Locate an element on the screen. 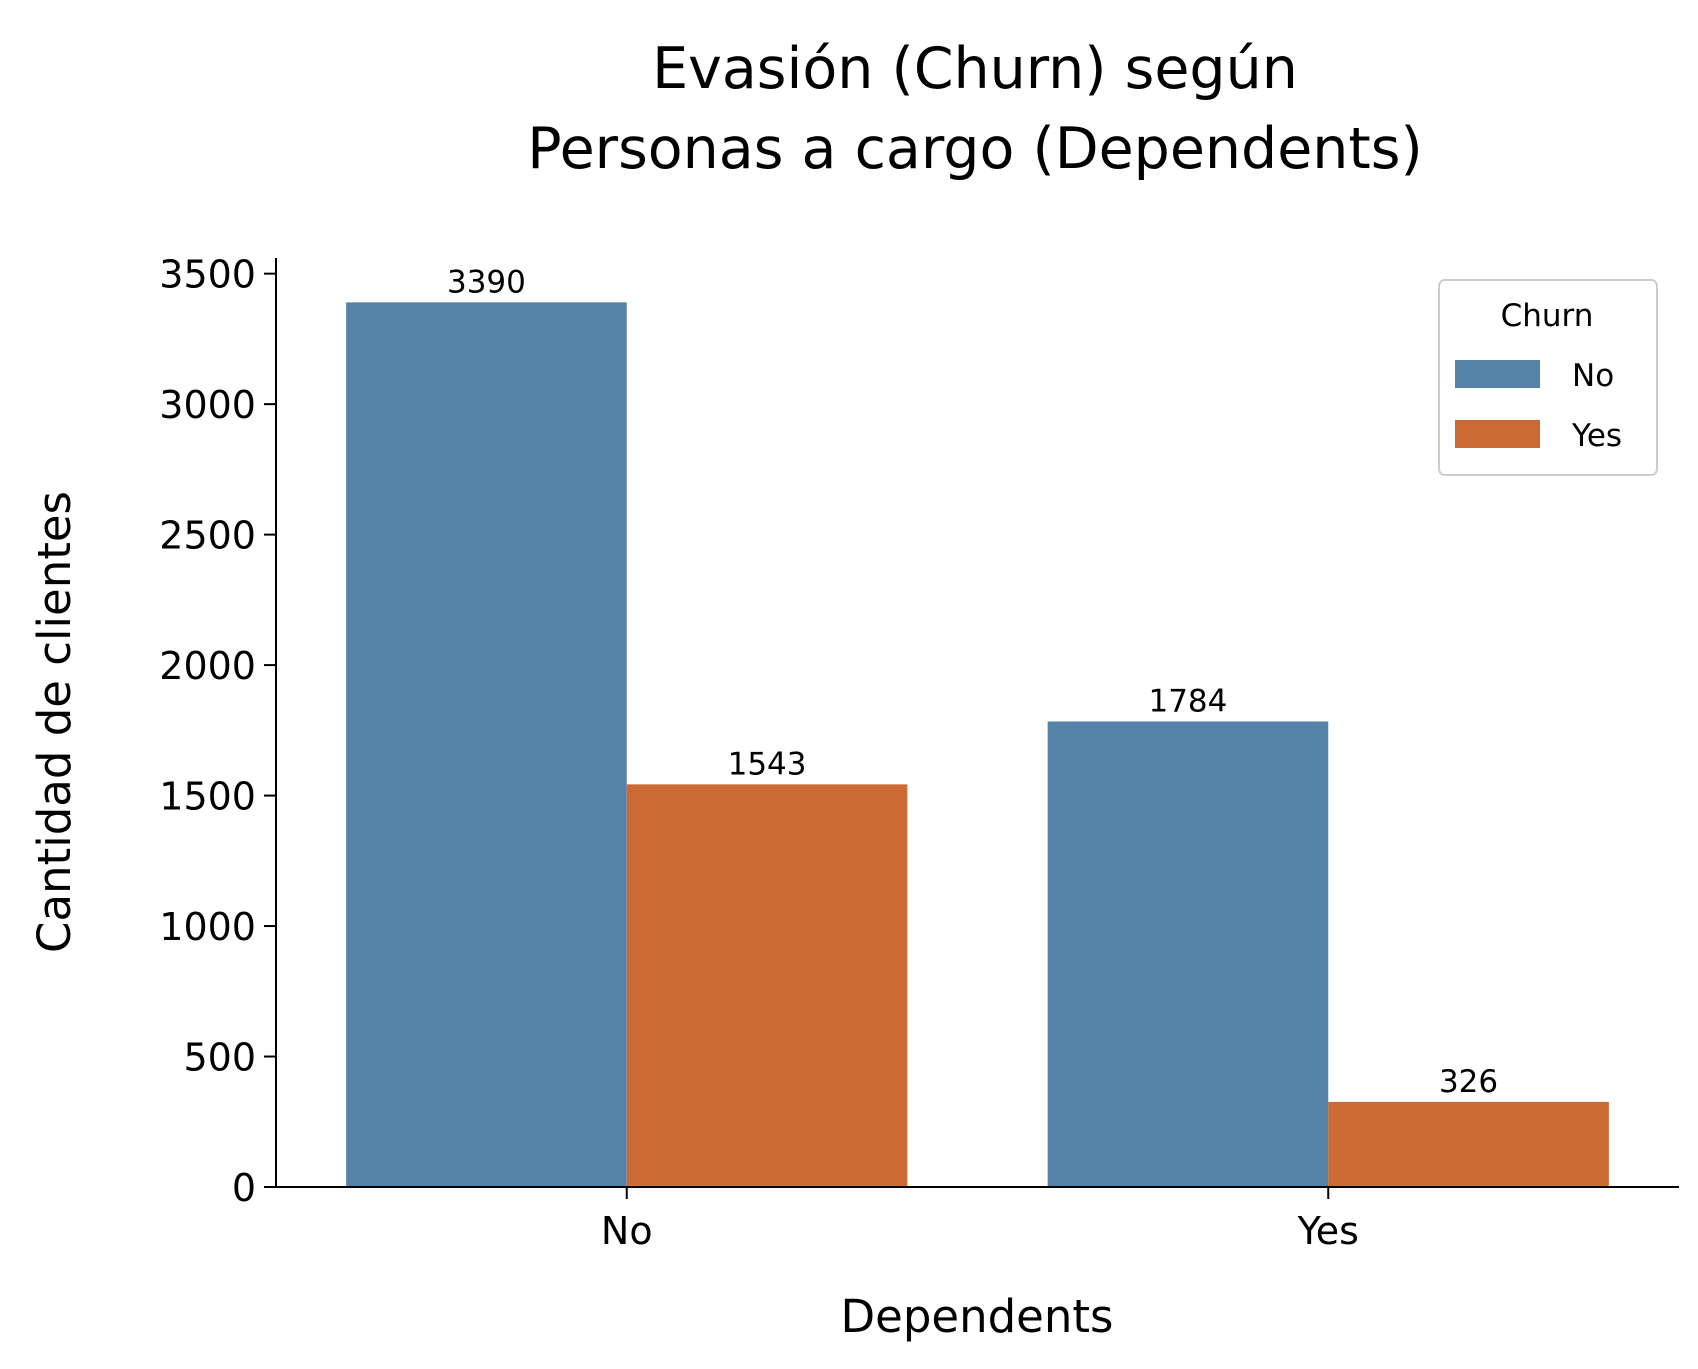 The width and height of the screenshot is (1698, 1369). x-ticks-group: No Yes is located at coordinates (980, 1220).